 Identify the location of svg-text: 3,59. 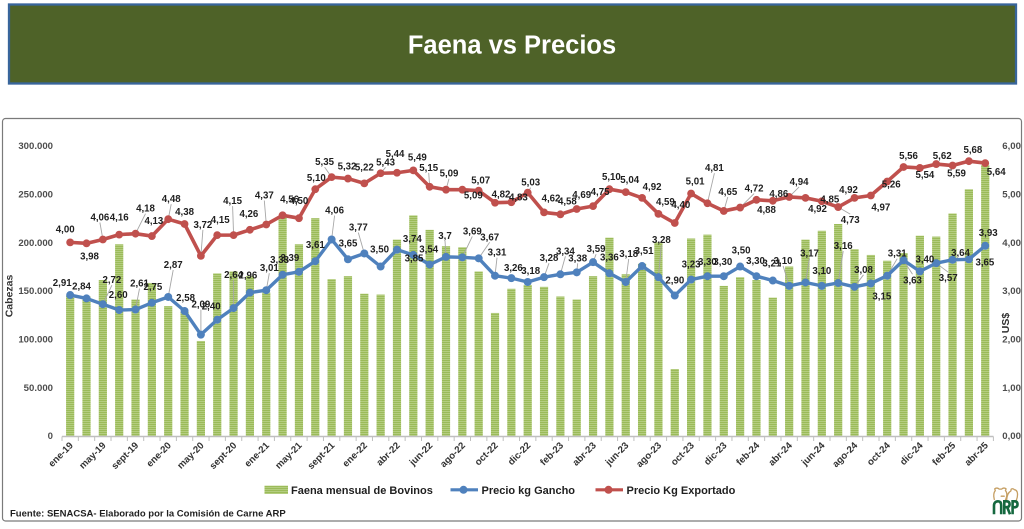
(596, 249).